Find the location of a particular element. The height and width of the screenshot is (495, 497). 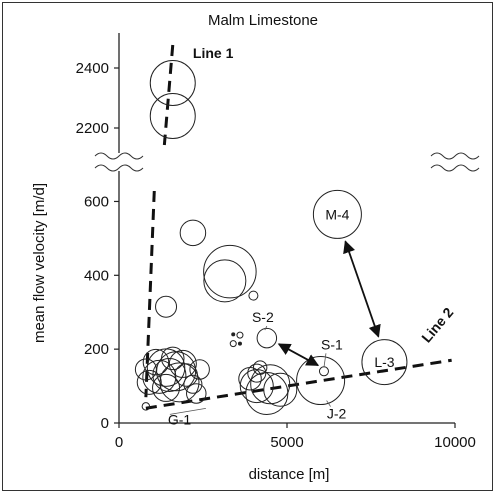

y-tick-label: 2400 is located at coordinates (92, 68).